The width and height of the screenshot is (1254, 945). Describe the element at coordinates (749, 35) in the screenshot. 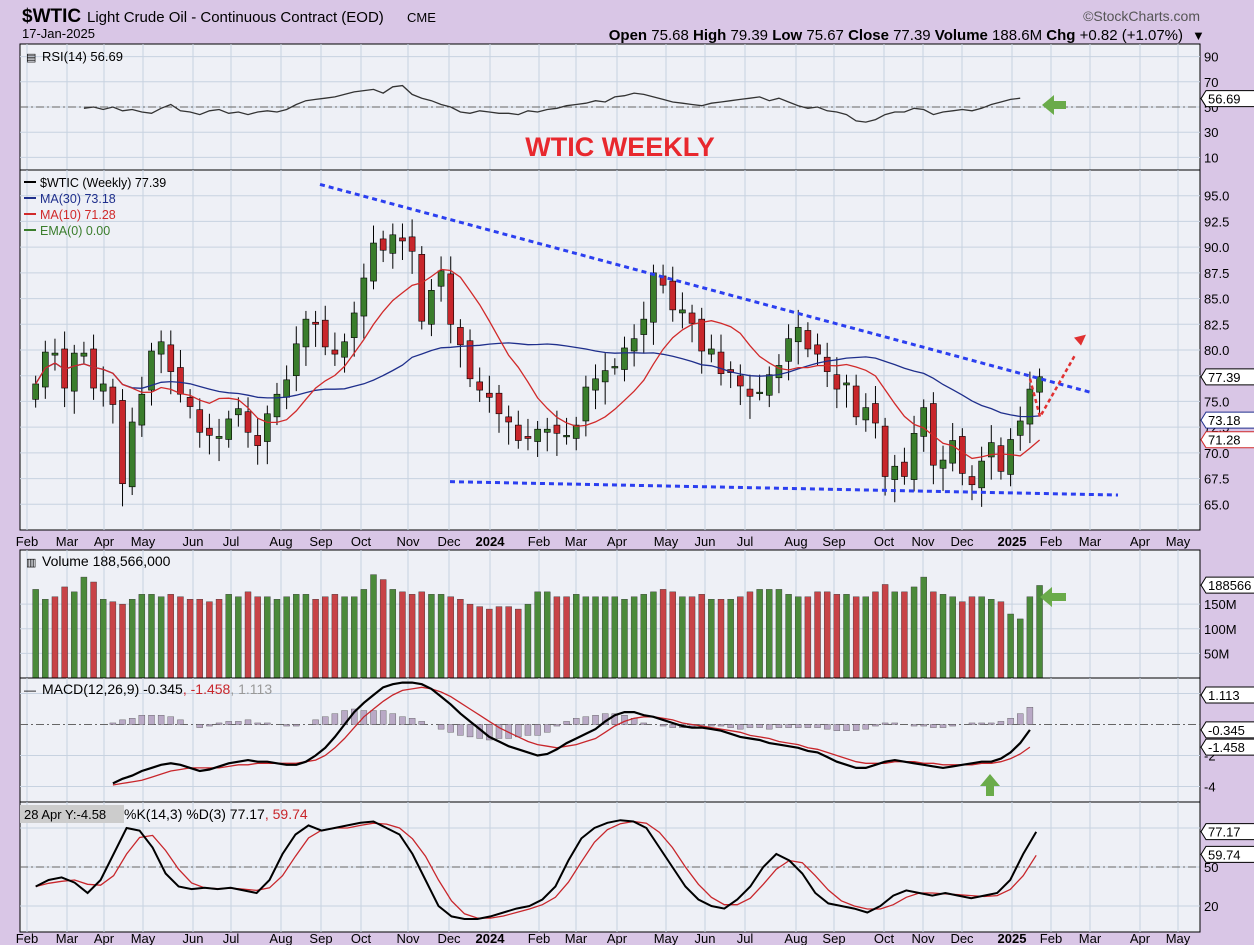

I see `quote-value-high: 79.39` at that location.